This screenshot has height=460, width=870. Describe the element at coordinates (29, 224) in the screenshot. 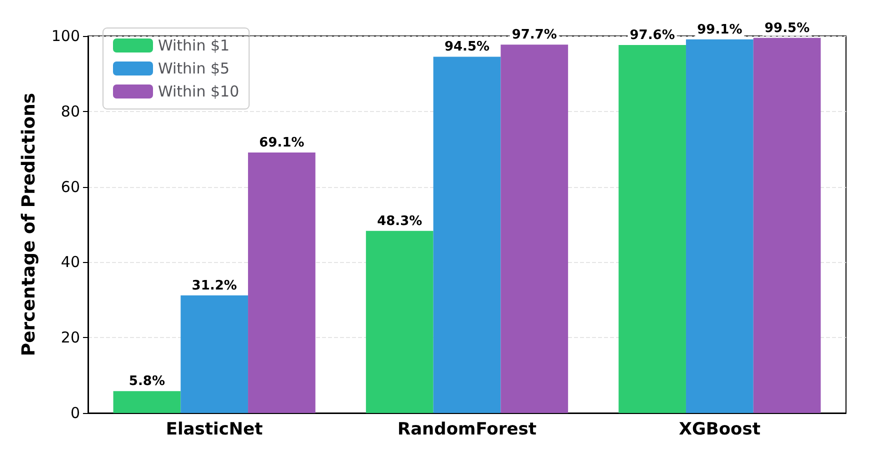

I see `y-axis-title: Percentage of Predictions` at that location.